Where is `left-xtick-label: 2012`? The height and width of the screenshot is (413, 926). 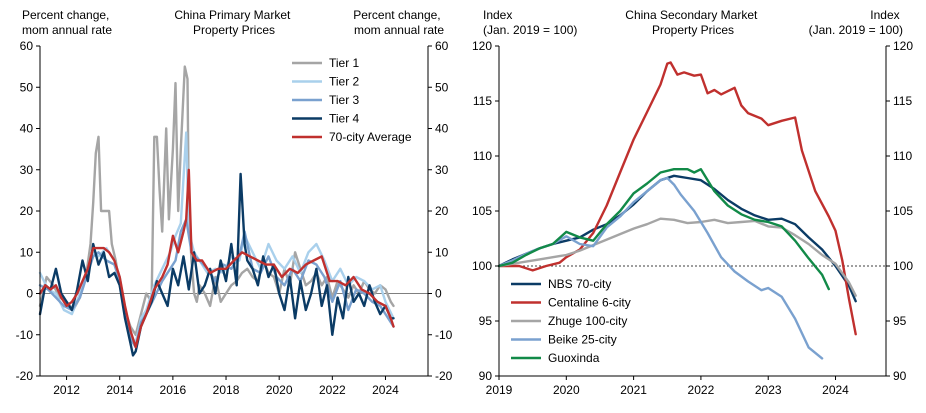 left-xtick-label: 2012 is located at coordinates (66, 390).